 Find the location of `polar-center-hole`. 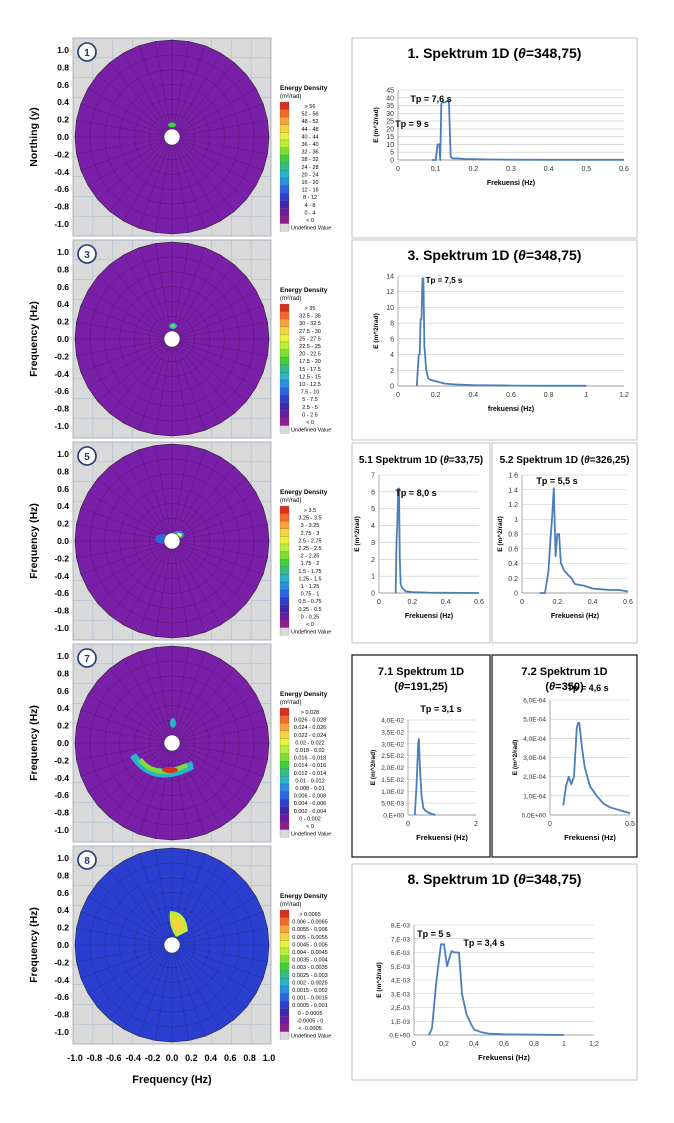

polar-center-hole is located at coordinates (172, 137).